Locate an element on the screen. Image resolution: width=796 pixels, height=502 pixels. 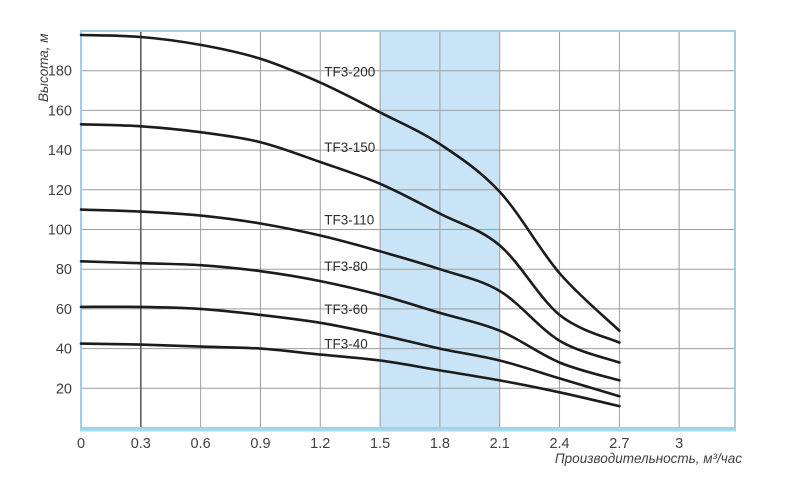
x-tick-label-2.7: 2.7 is located at coordinates (619, 444).